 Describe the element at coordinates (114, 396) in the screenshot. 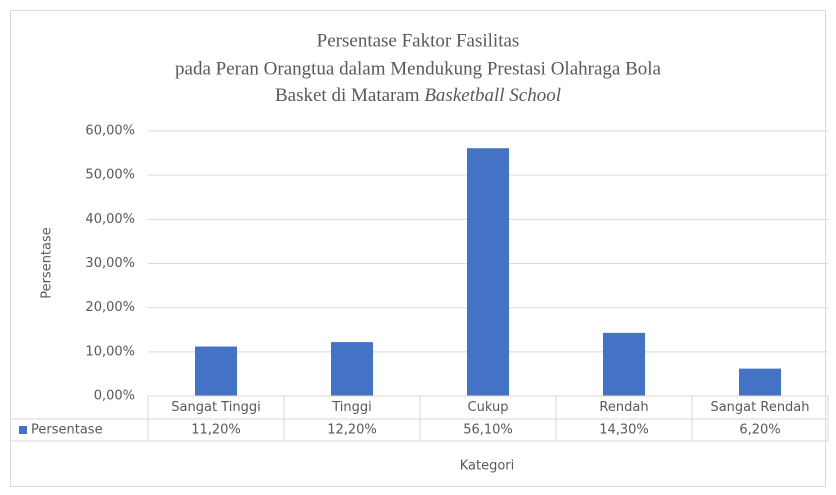

I see `y-tick-label: 0,00%` at that location.